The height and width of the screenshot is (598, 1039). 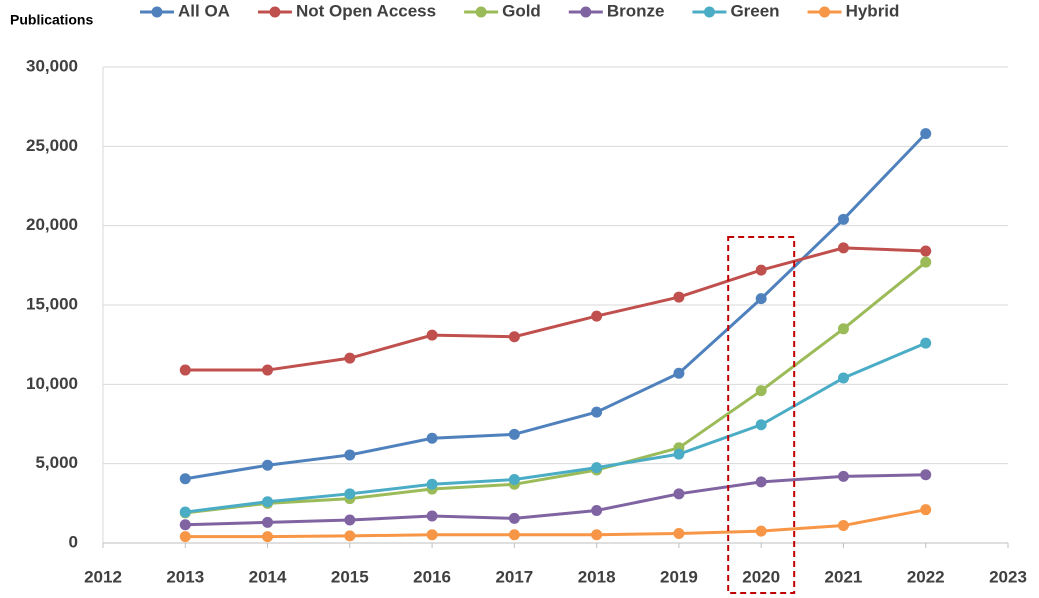 What do you see at coordinates (204, 10) in the screenshot?
I see `legend-label: All OA` at bounding box center [204, 10].